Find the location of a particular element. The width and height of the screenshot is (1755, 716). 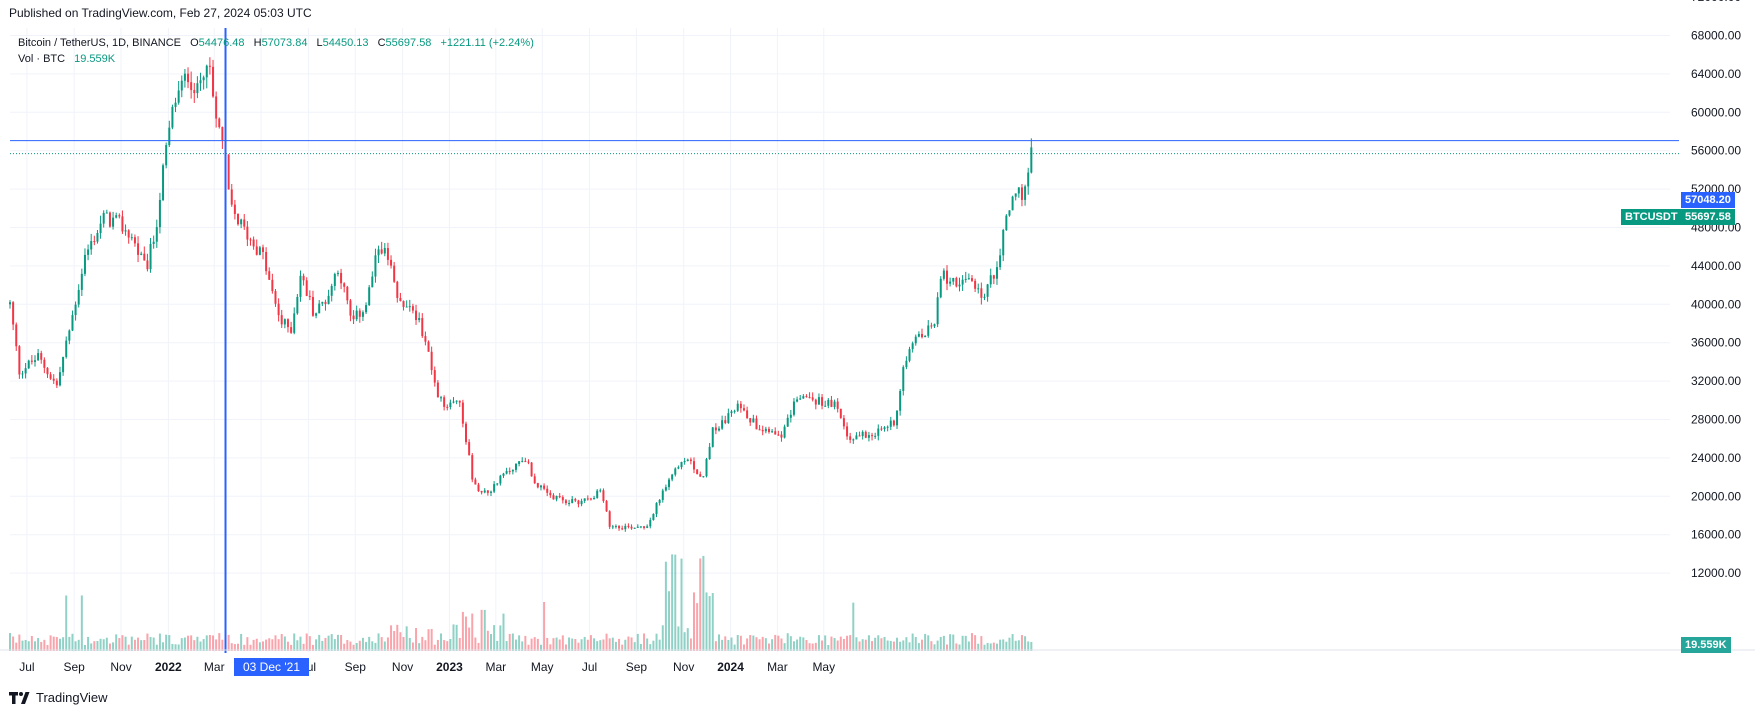

price-tick-label: 24000.00 is located at coordinates (1716, 458).